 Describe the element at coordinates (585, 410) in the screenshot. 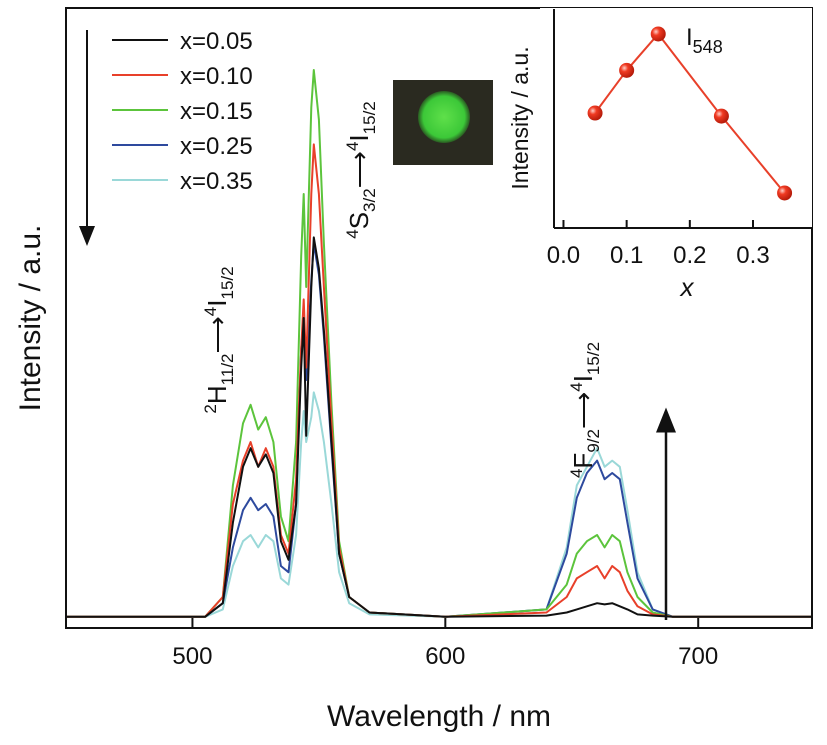

I see `transition-label-f: 4F9/2⟶4I15/2` at that location.